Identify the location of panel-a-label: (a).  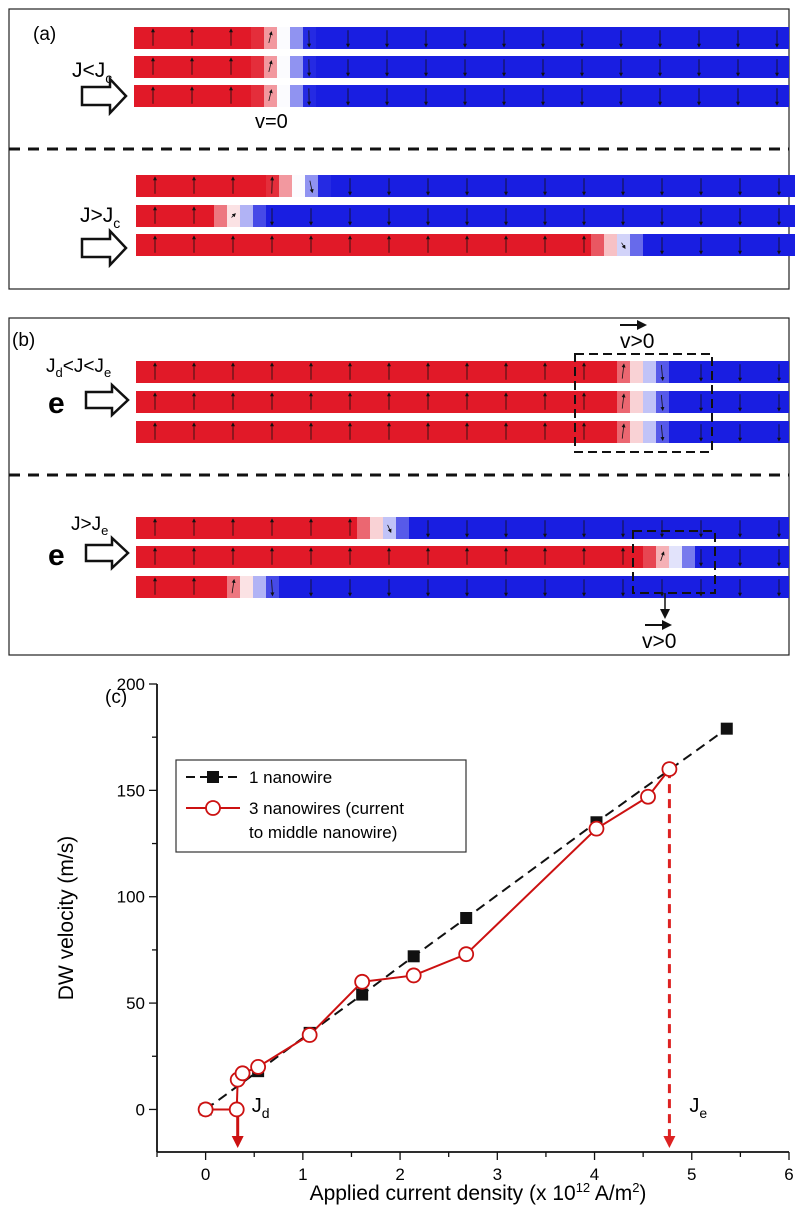
(44, 34).